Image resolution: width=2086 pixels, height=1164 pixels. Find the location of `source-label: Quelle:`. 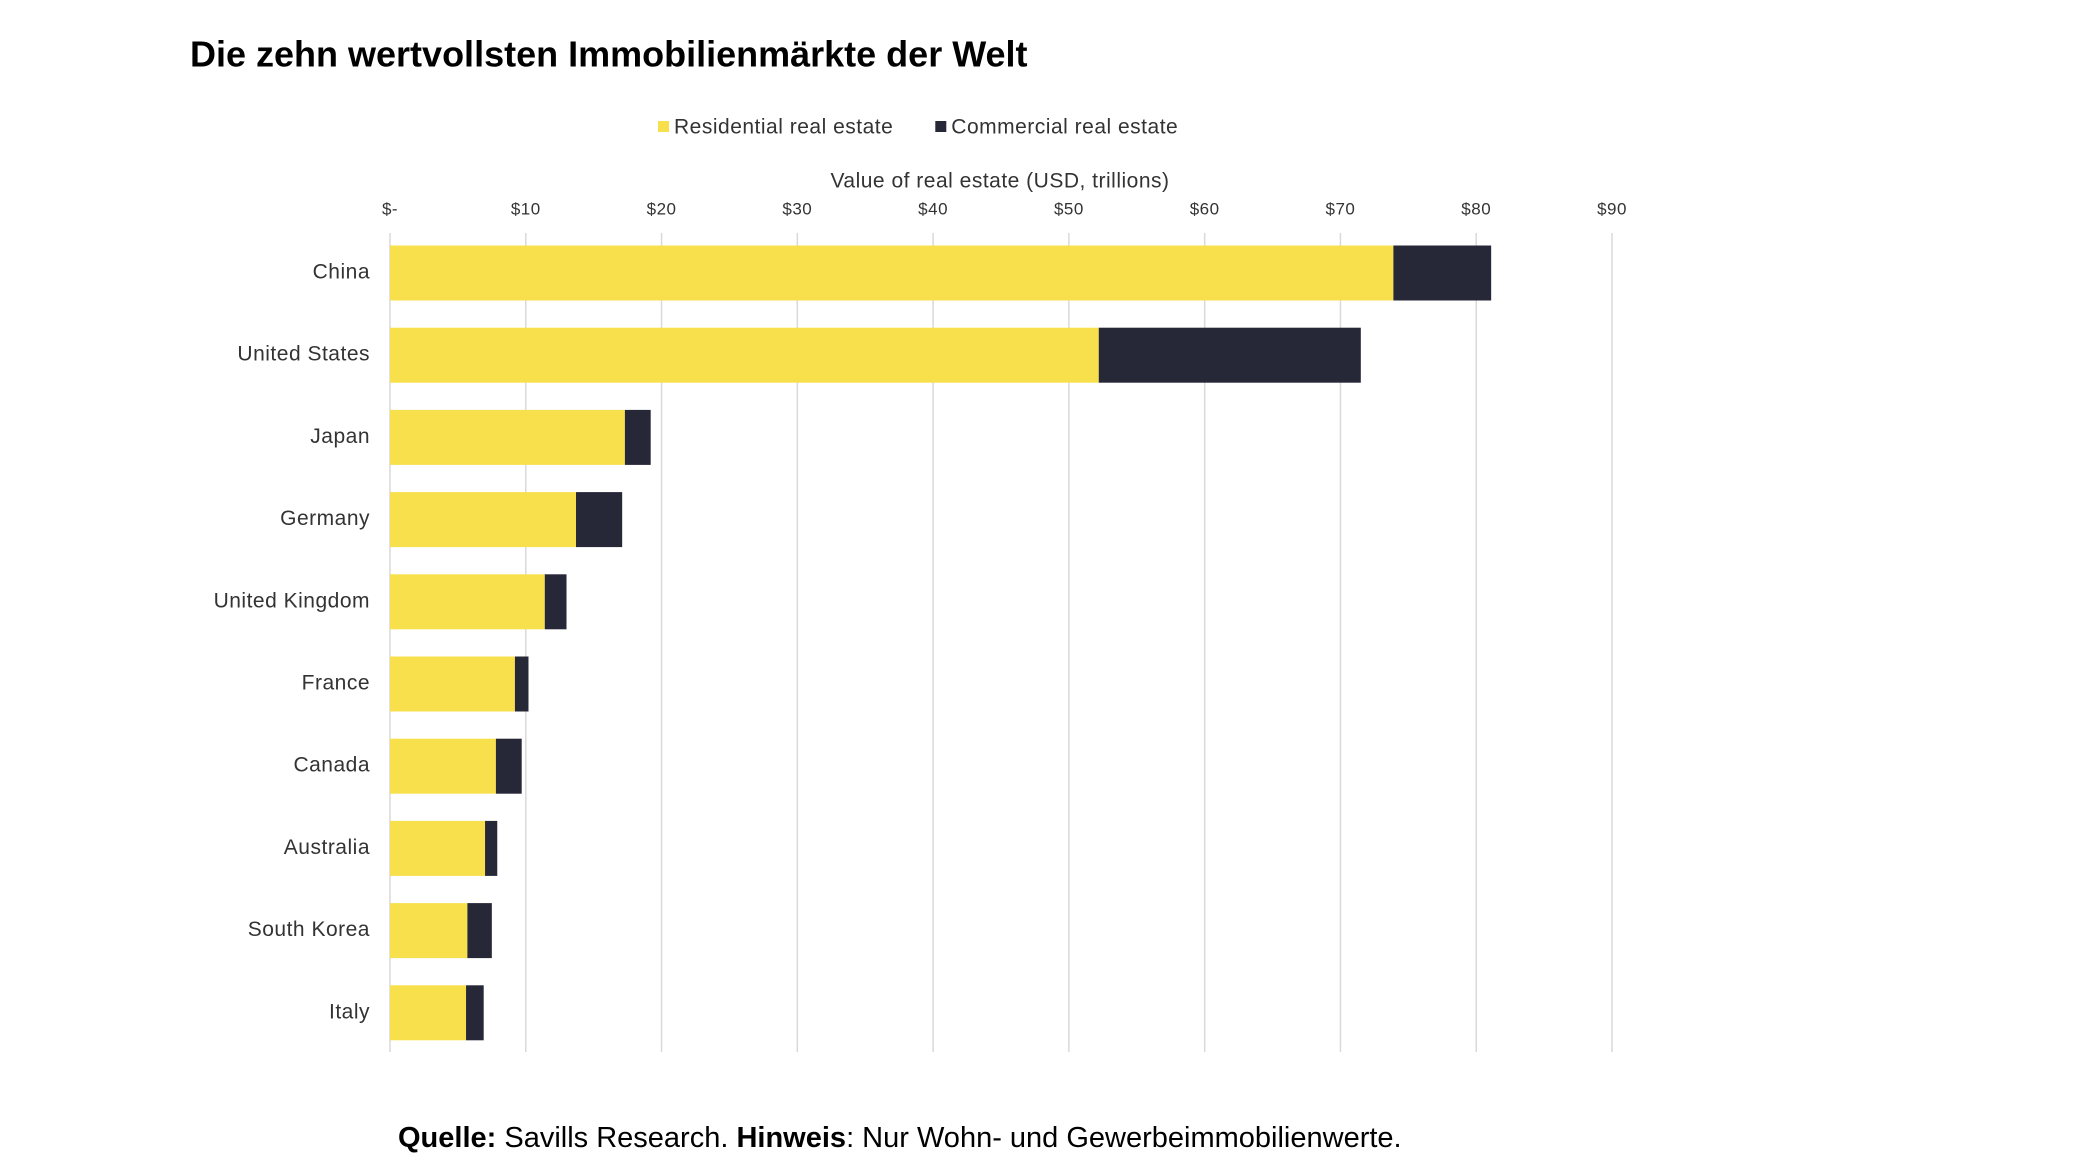

source-label: Quelle: is located at coordinates (447, 1138).